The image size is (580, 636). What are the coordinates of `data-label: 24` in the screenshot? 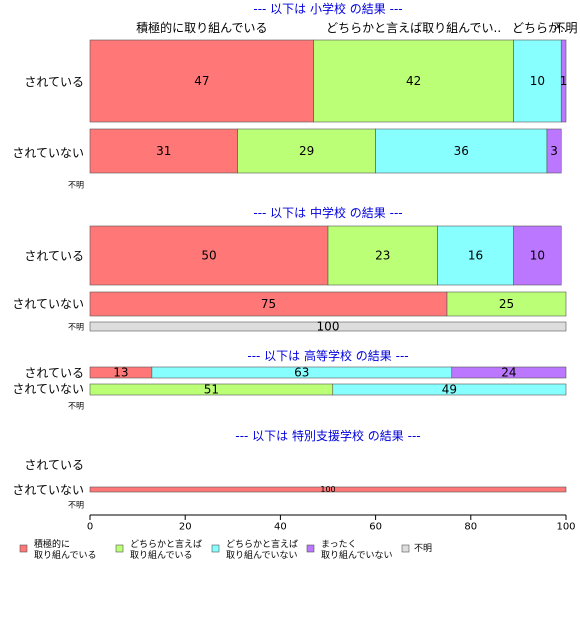 It's located at (508, 373).